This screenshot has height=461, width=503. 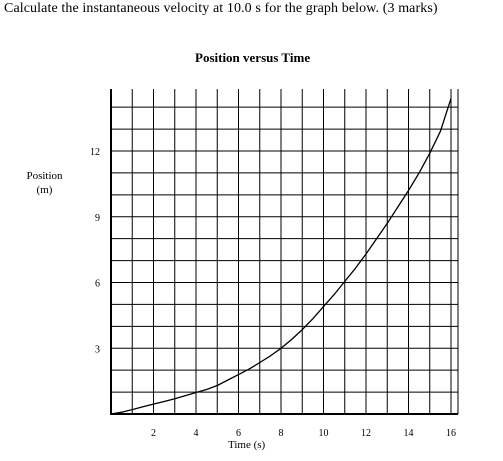 What do you see at coordinates (451, 433) in the screenshot?
I see `x-tick-label: 16` at bounding box center [451, 433].